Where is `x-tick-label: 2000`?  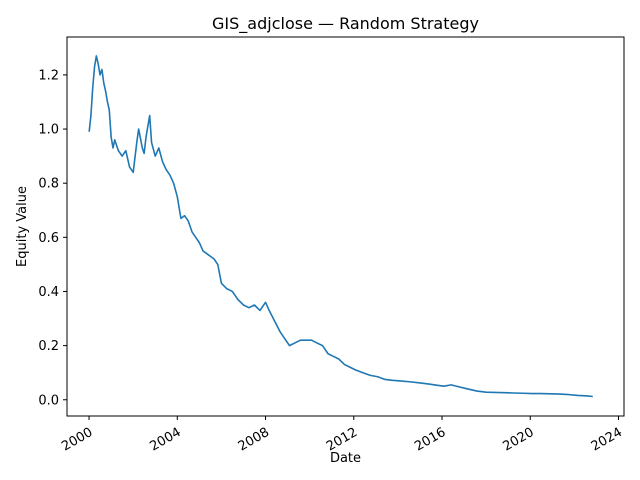
x-tick-label: 2000 is located at coordinates (77, 440).